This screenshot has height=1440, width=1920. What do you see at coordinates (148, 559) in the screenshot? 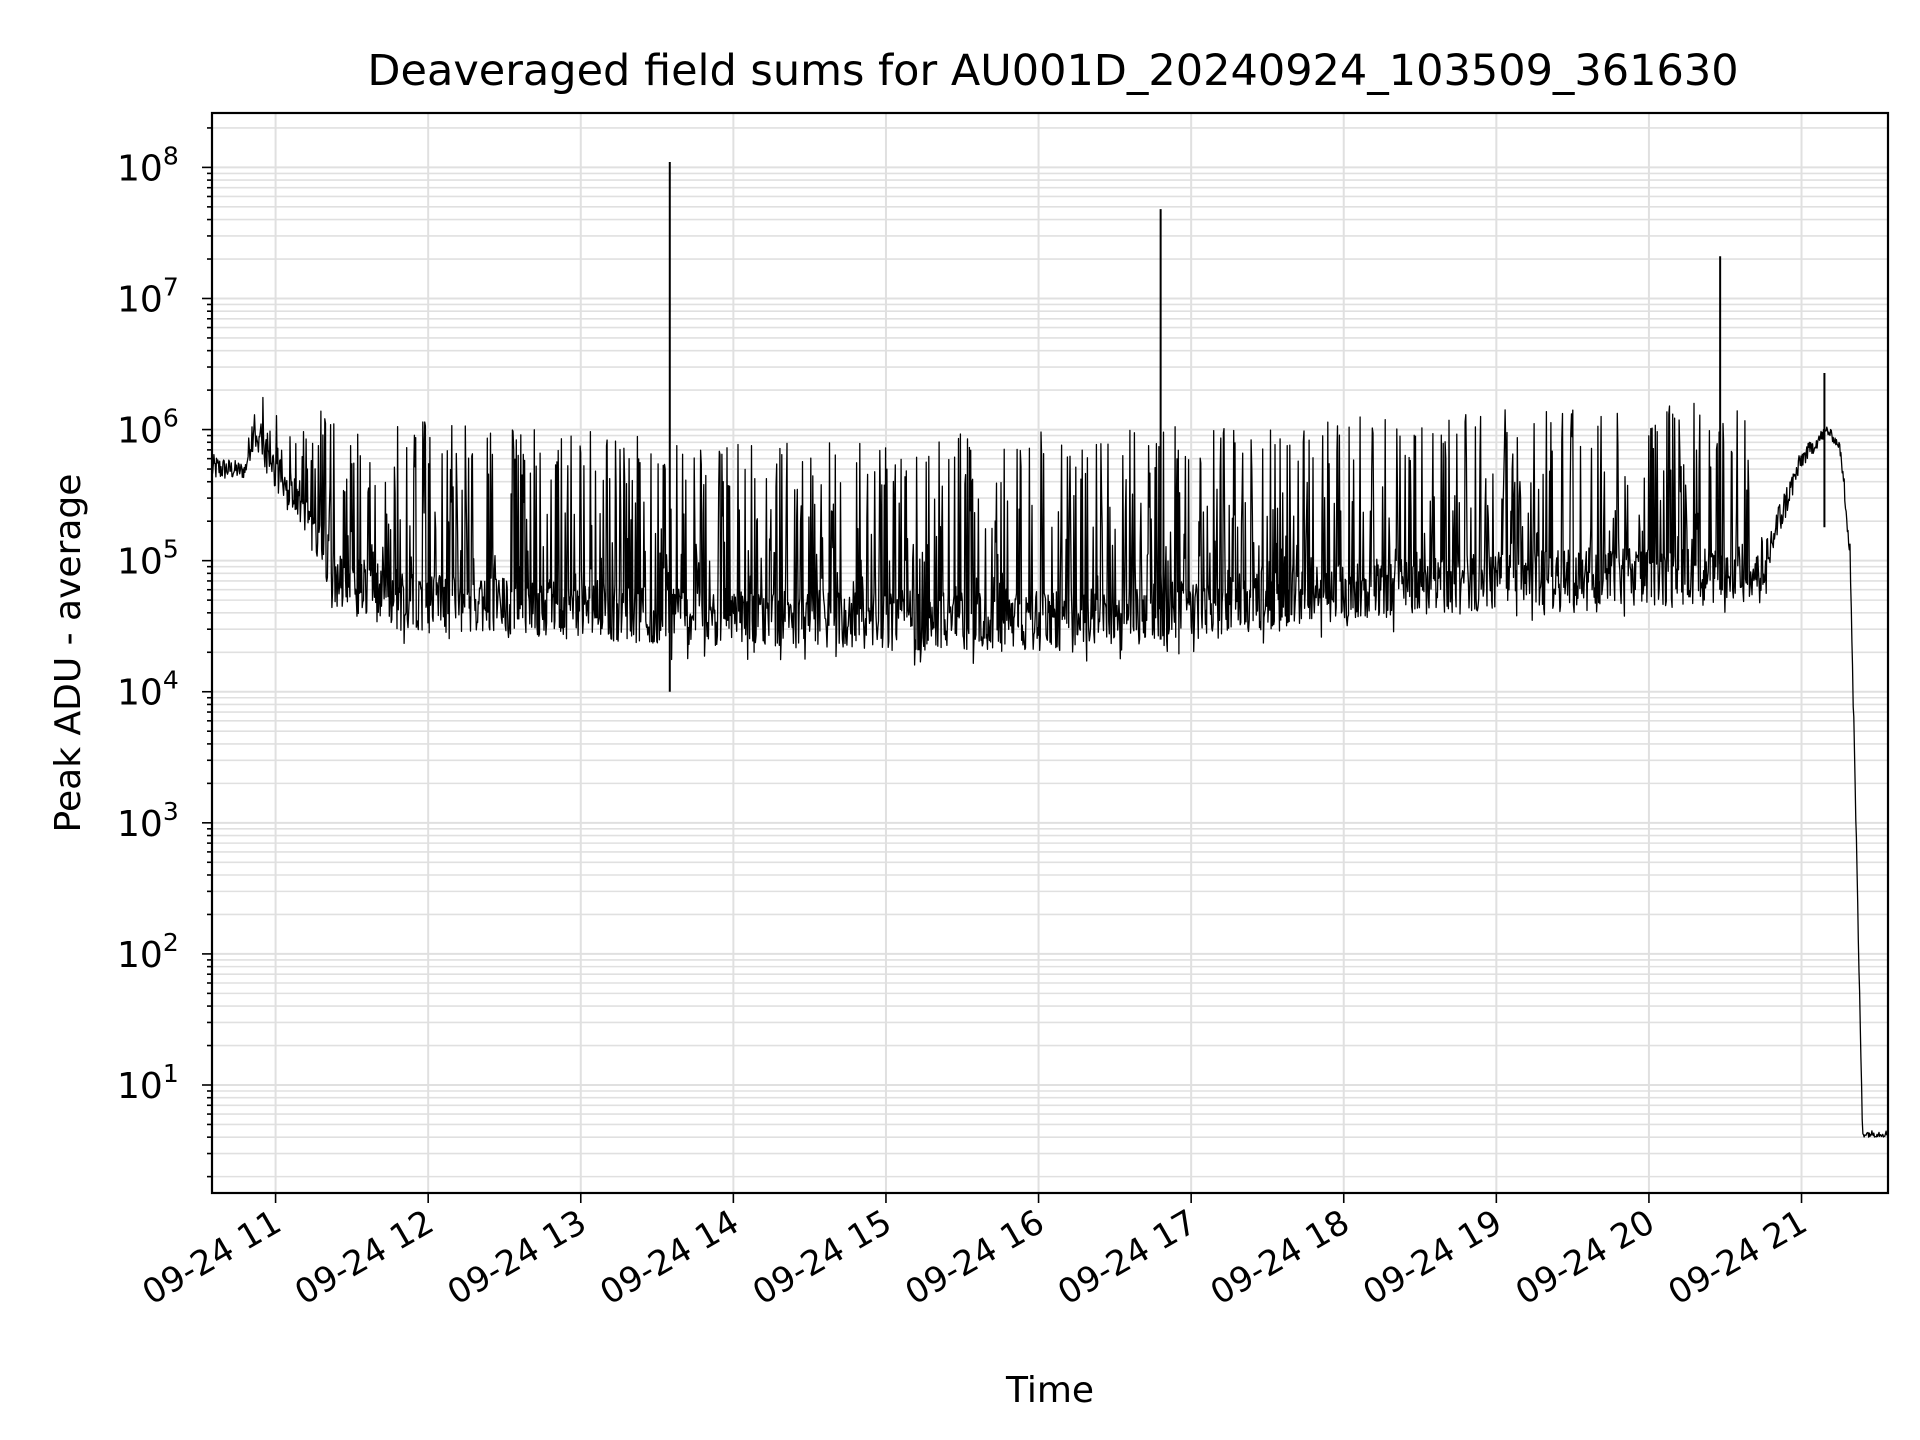
I see `y-tick-label: 10⁵` at bounding box center [148, 559].